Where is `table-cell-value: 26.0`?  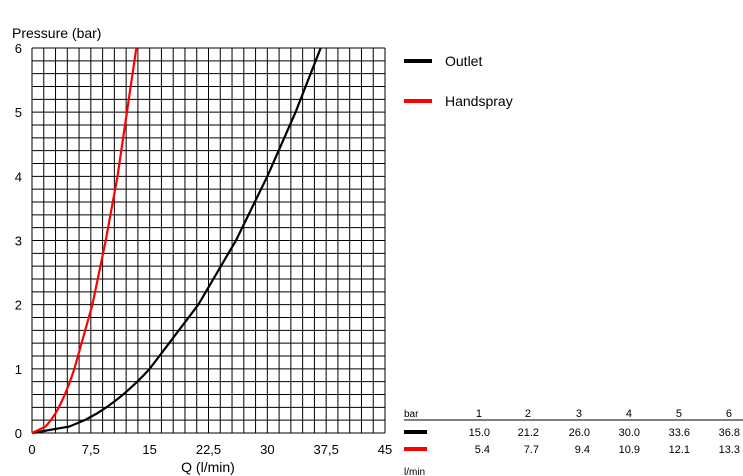 table-cell-value: 26.0 is located at coordinates (579, 433).